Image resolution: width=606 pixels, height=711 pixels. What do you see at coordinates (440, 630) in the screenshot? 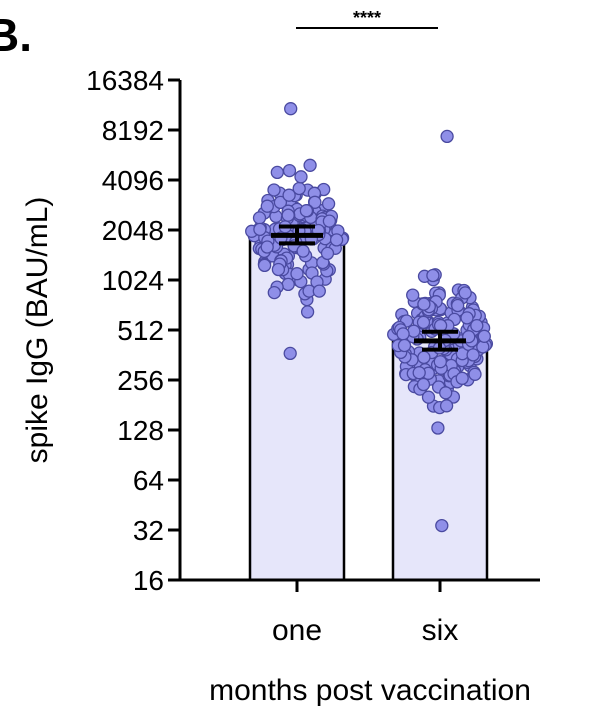
I see `x-tick-label: six` at bounding box center [440, 630].